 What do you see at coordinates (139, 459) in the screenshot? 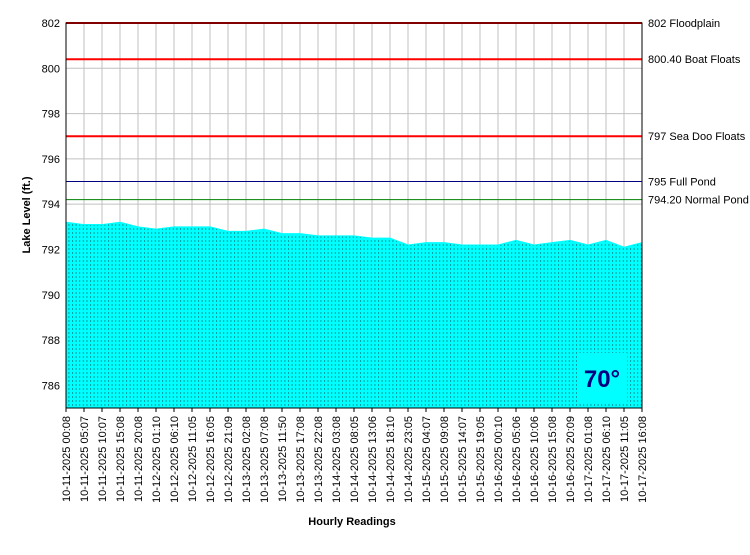
I see `x-tick-label: 10-11-2025 20:08` at bounding box center [139, 459].